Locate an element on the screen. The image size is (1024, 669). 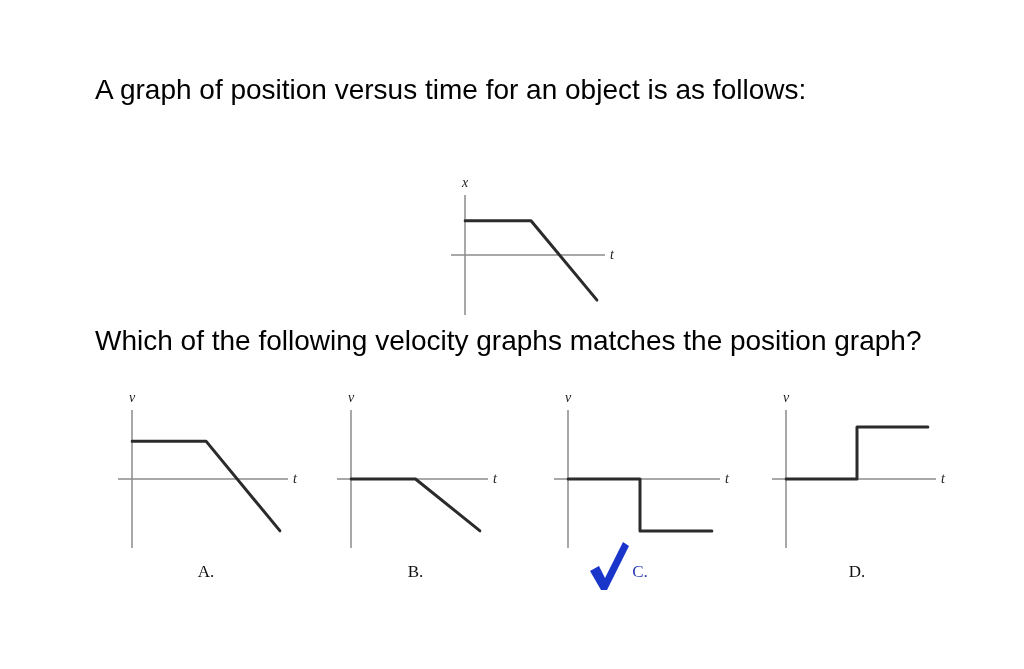
text: Which of the following velocity graphs matches the position graph? is located at coordinates (508, 341).